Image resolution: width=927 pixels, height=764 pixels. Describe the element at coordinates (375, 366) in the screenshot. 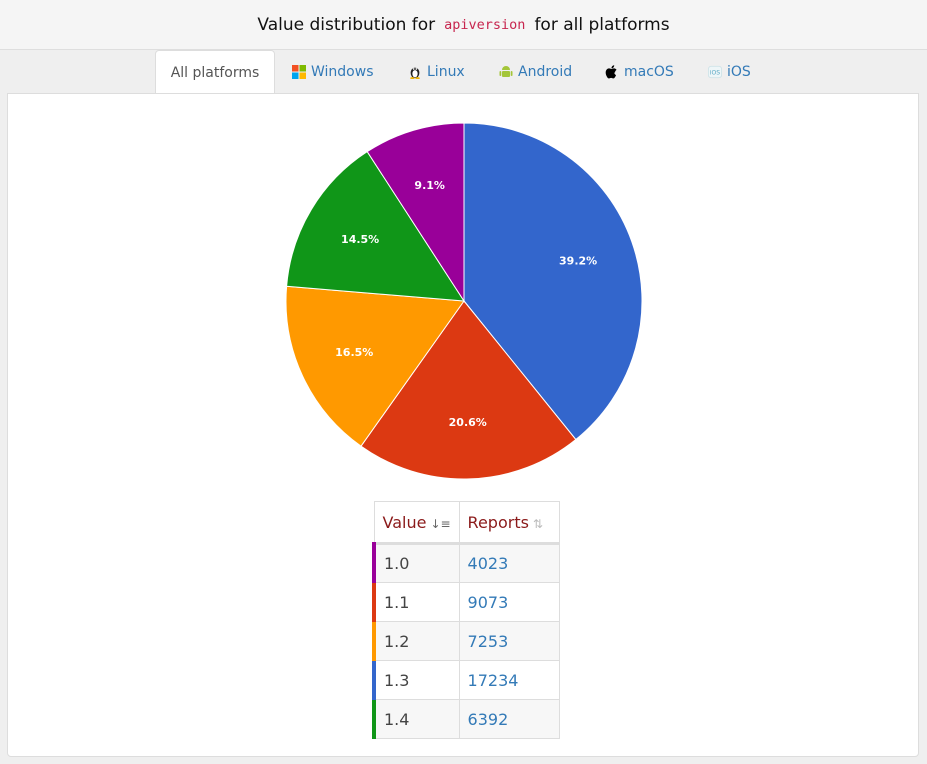

I see `pie-slice-1.2` at that location.